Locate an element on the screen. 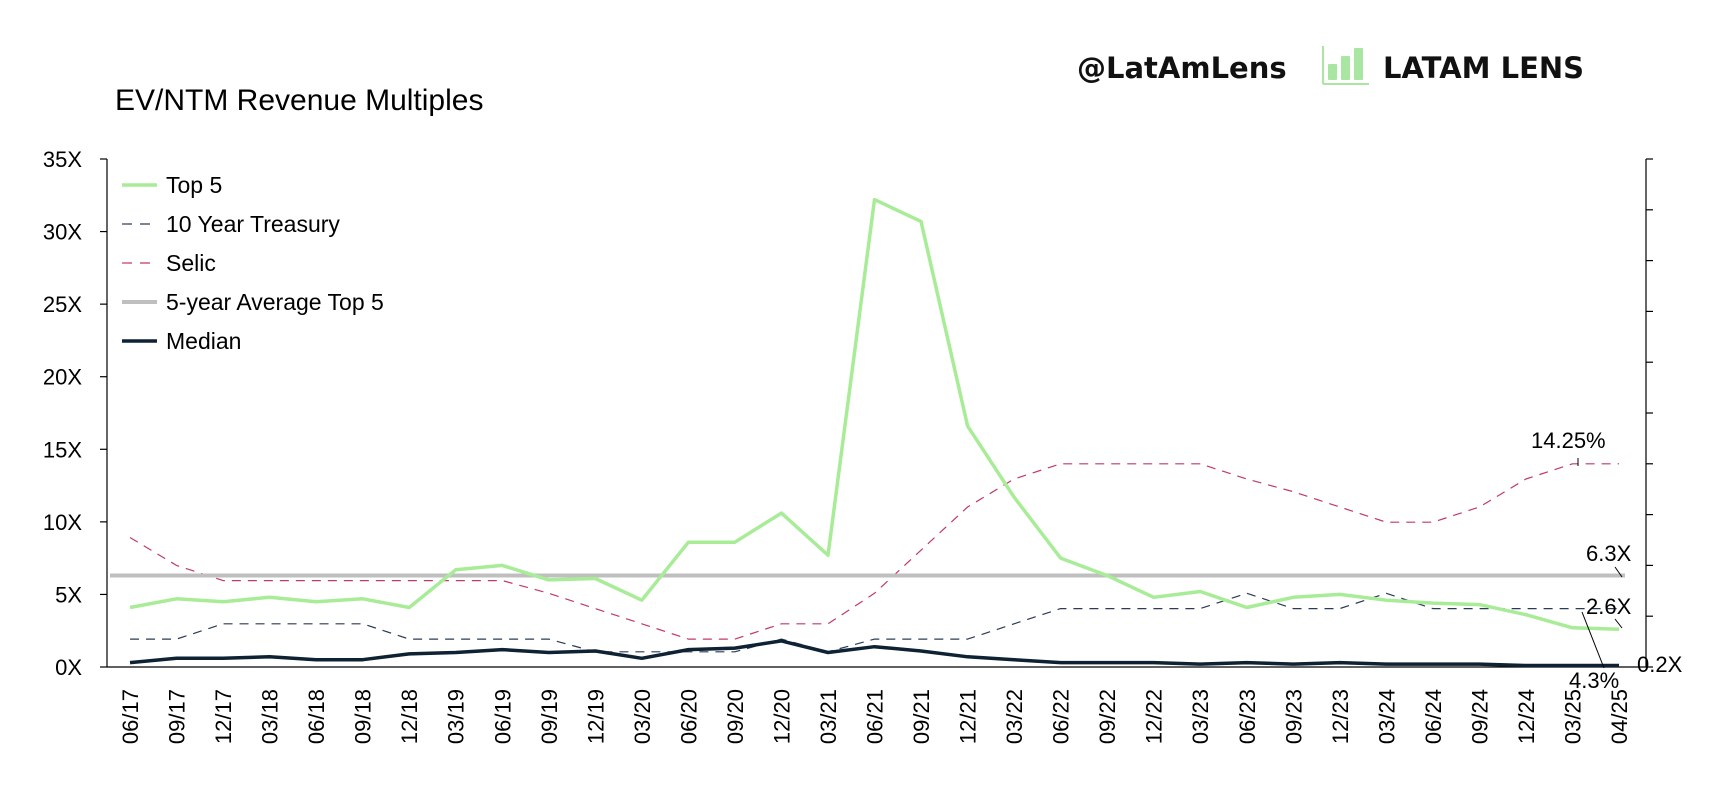 The width and height of the screenshot is (1716, 807). chart-title: EV/NTM Revenue Multiples is located at coordinates (299, 100).